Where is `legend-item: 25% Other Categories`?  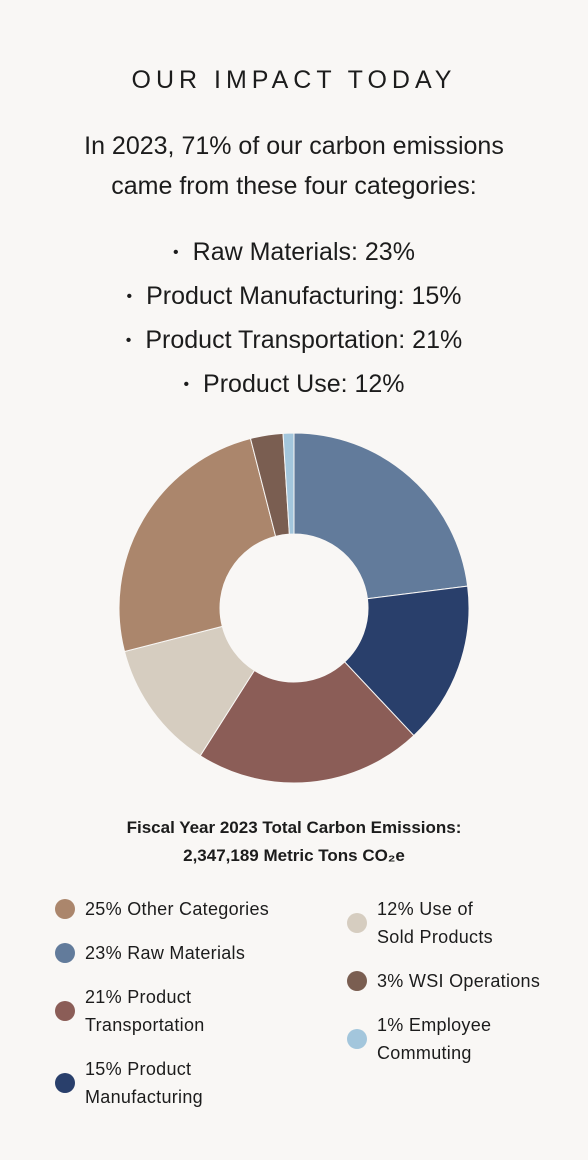 legend-item: 25% Other Categories is located at coordinates (162, 909).